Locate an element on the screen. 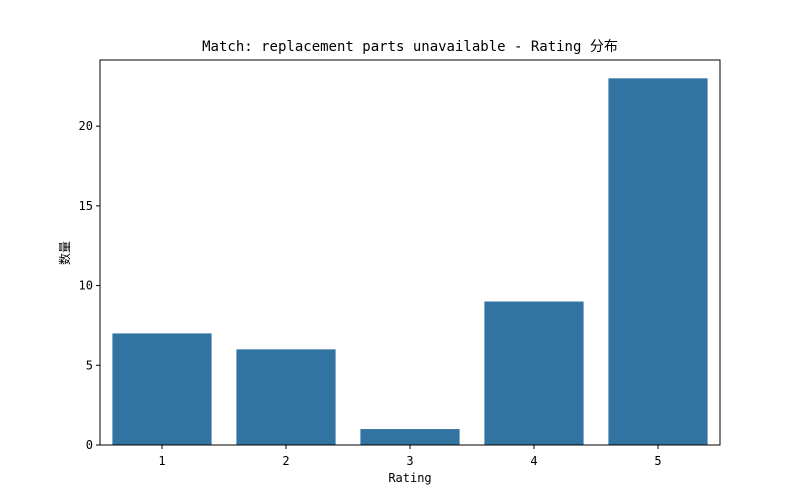  y-tick-label-10: 10 is located at coordinates (86, 286).